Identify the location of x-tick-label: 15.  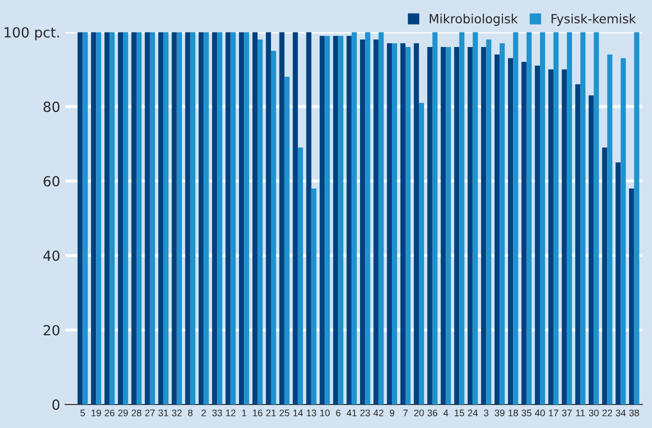
(459, 413).